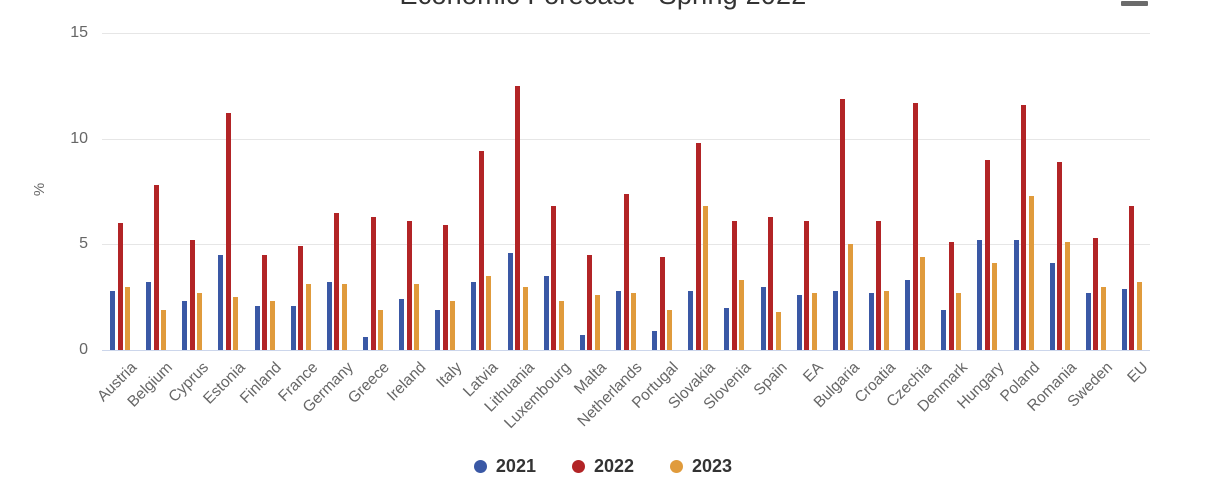  I want to click on bar-hungary-2021, so click(980, 295).